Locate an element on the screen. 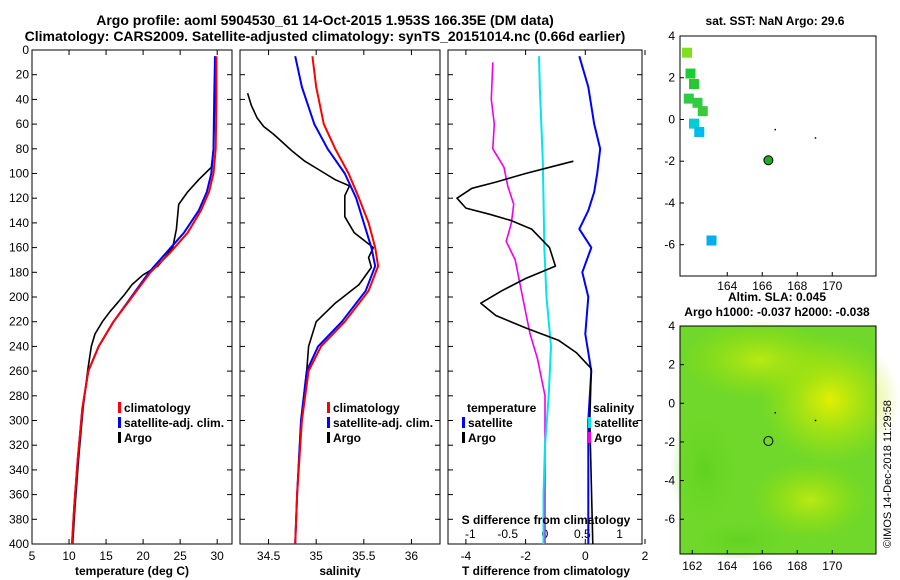  x-tick-label: 36 is located at coordinates (412, 556).